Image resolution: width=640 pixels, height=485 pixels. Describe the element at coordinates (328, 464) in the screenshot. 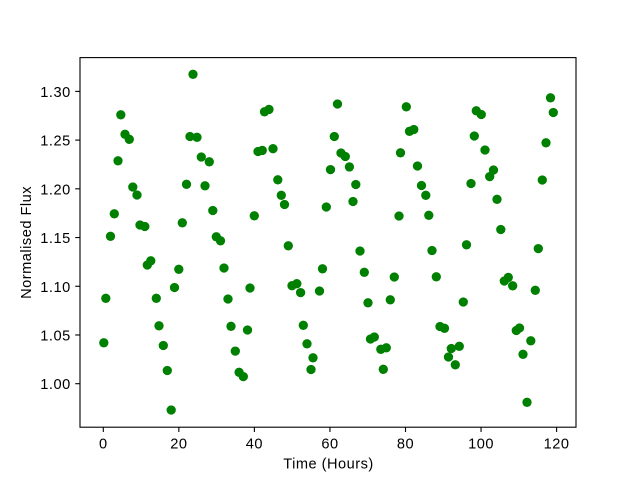

I see `svg-text: Time (Hours)` at that location.